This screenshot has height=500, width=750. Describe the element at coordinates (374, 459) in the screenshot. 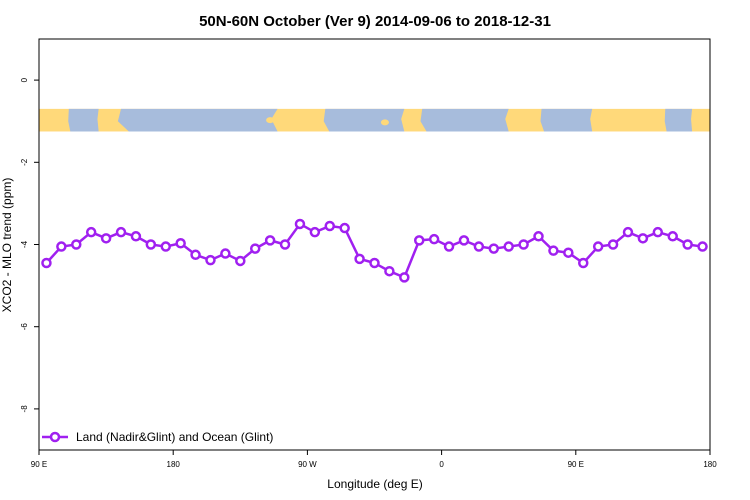

I see `x-axis: 90 E 180 90 W 0 90 E 180` at that location.